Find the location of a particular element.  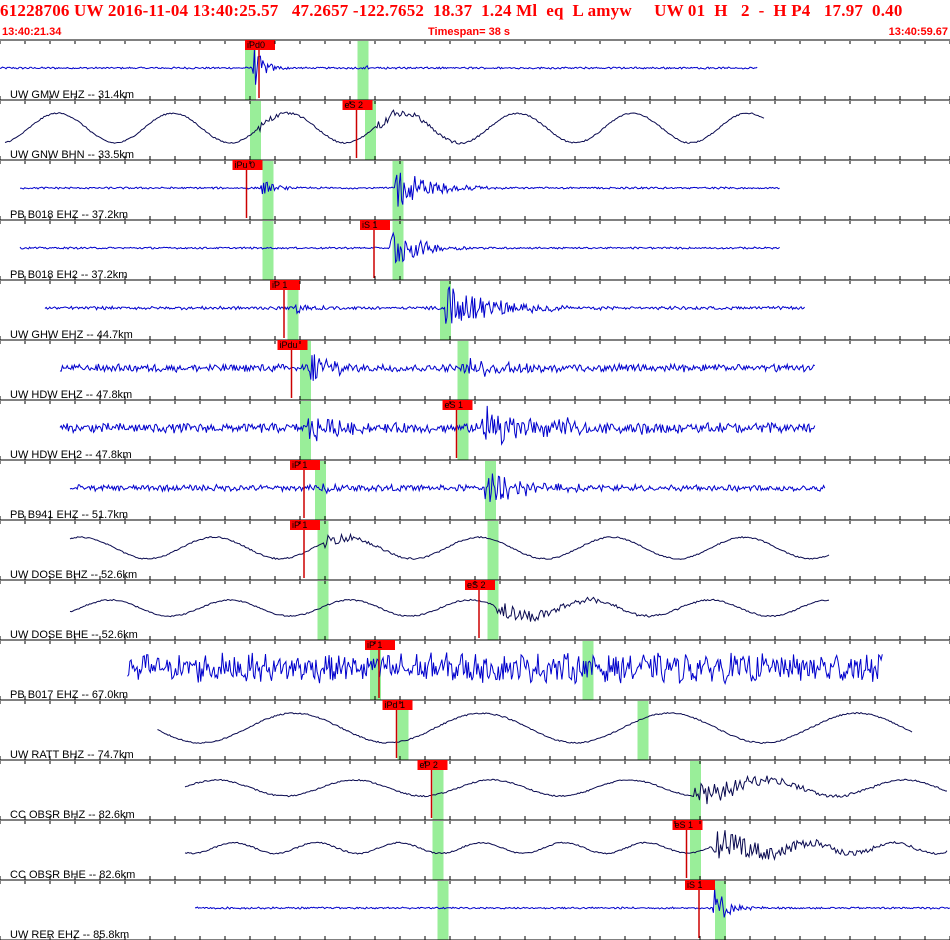

channel-row: iPd0 UW GMW EHZ -- 31.4km is located at coordinates (475, 70).